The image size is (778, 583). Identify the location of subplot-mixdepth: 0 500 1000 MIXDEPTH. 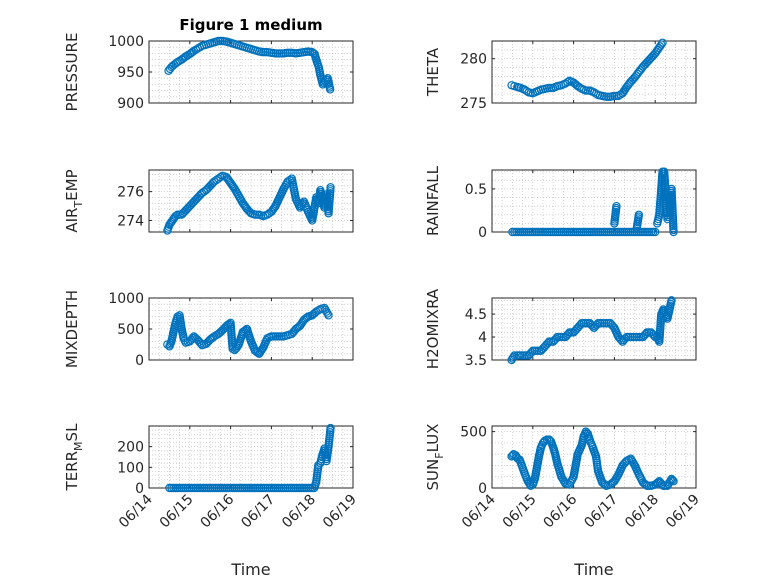
(208, 329).